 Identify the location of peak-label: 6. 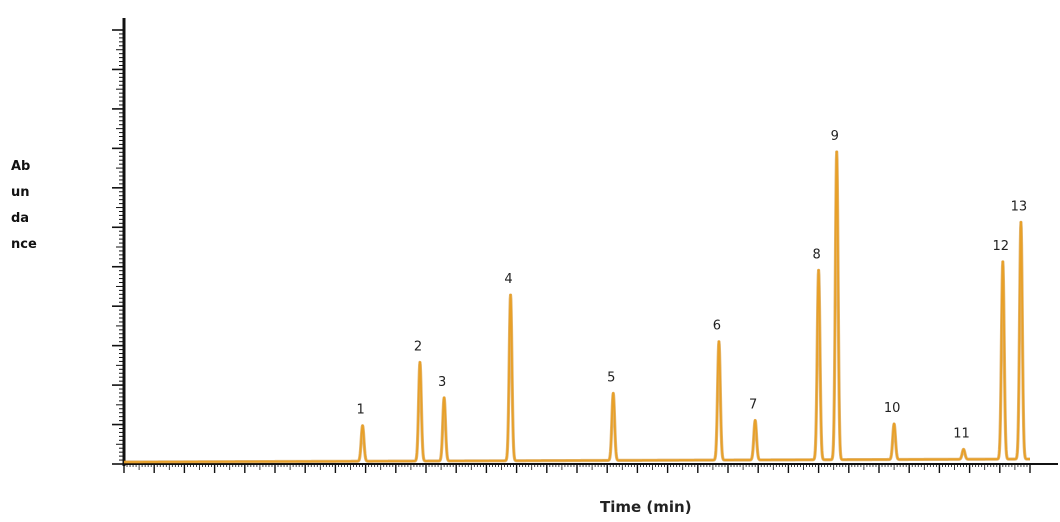
(717, 326).